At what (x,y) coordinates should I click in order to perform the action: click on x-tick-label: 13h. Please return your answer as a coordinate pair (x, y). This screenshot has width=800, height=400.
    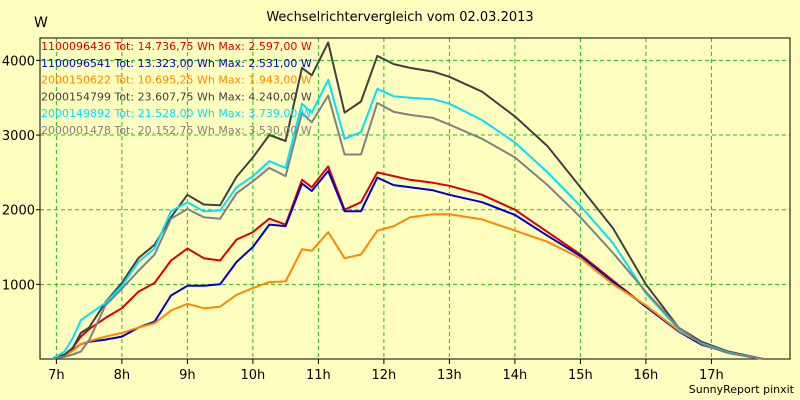
    Looking at the image, I should click on (449, 375).